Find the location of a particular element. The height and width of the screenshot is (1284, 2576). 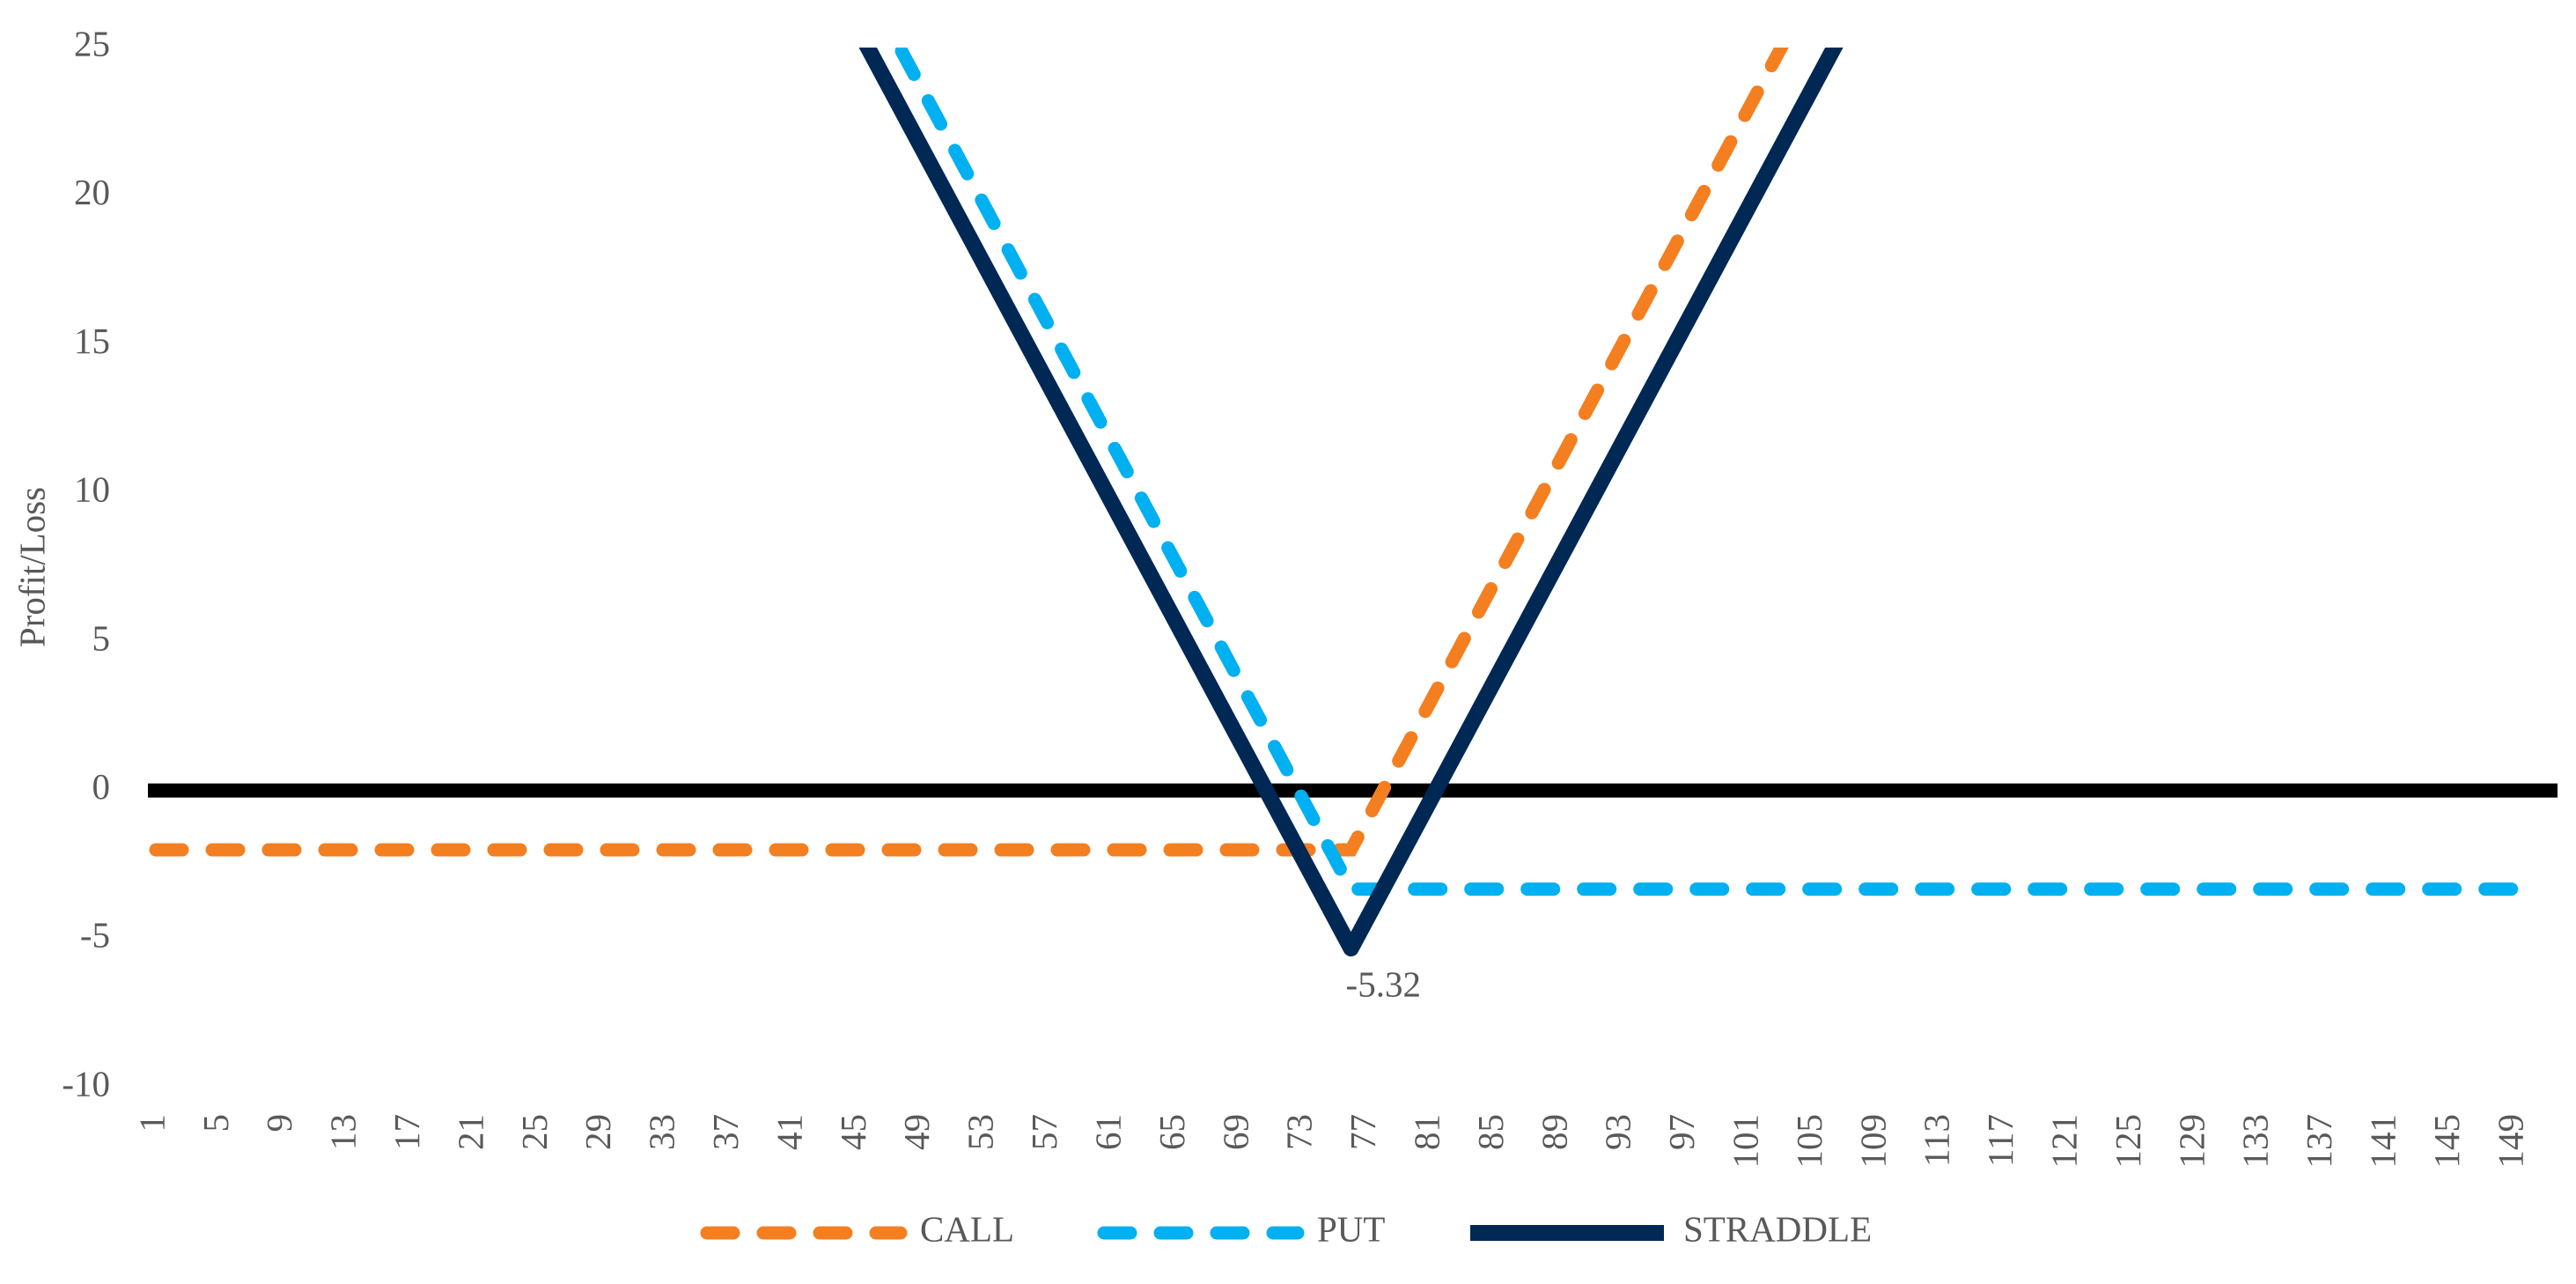

y-tick-label: 25 is located at coordinates (92, 43).